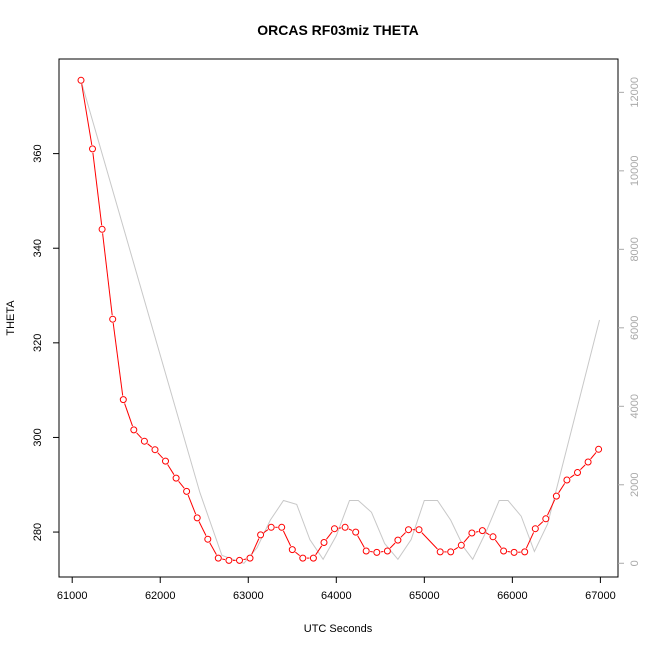 Image resolution: width=650 pixels, height=650 pixels. What do you see at coordinates (38, 248) in the screenshot?
I see `y-tick-label: 340` at bounding box center [38, 248].